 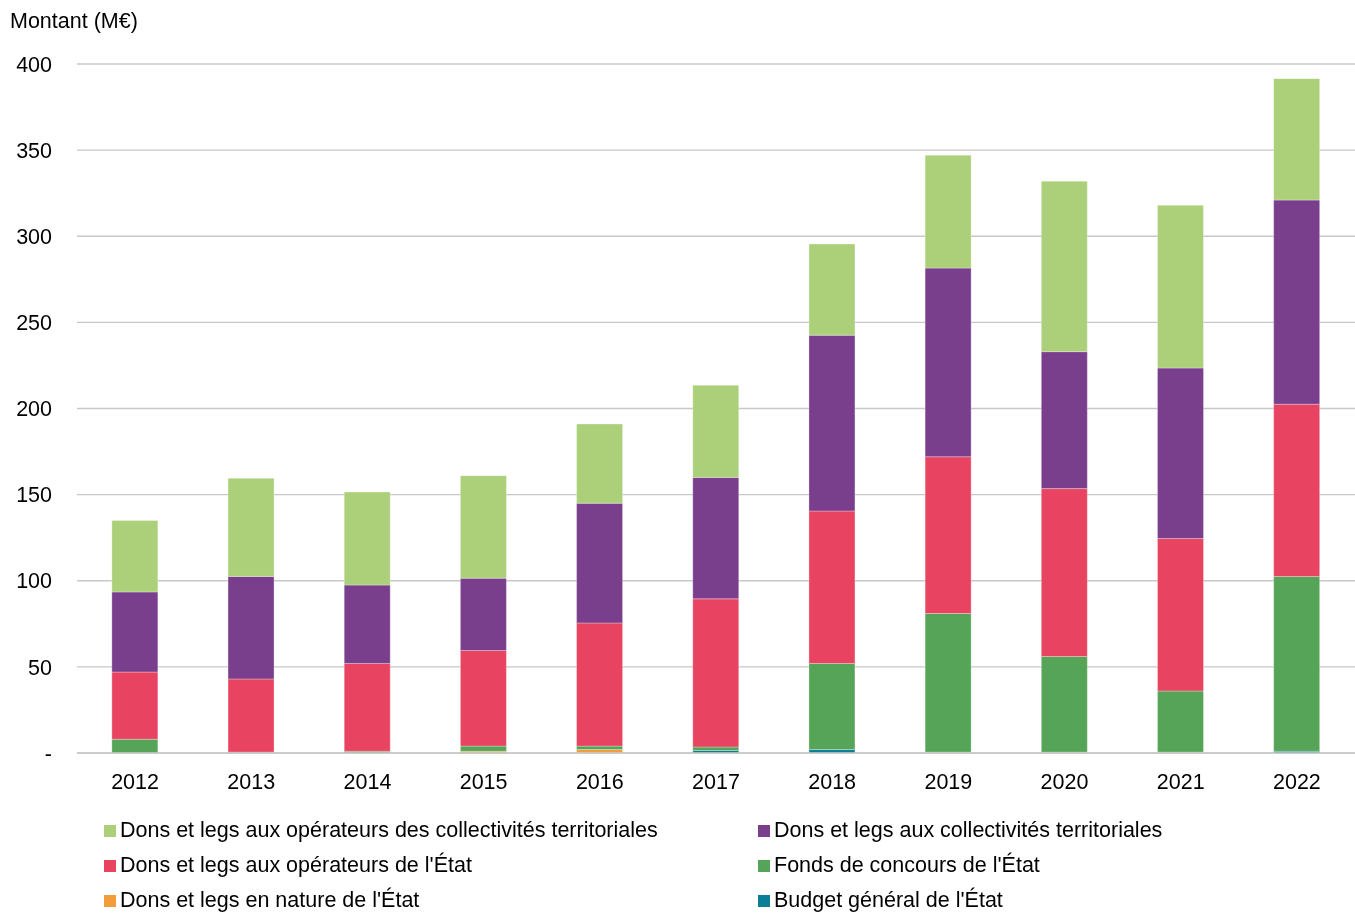 What do you see at coordinates (1180, 782) in the screenshot?
I see `x-tick-label: 2021` at bounding box center [1180, 782].